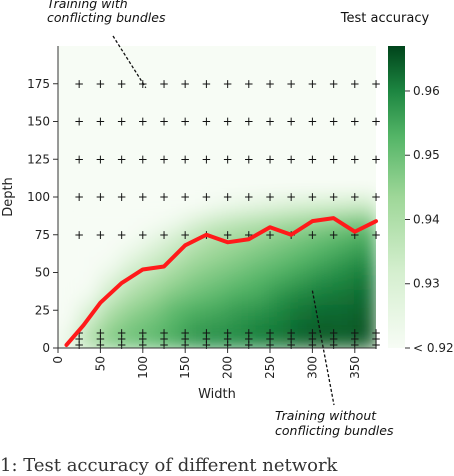  What do you see at coordinates (433, 348) in the screenshot?
I see `colorbar-tick-label: < 0.92` at bounding box center [433, 348].